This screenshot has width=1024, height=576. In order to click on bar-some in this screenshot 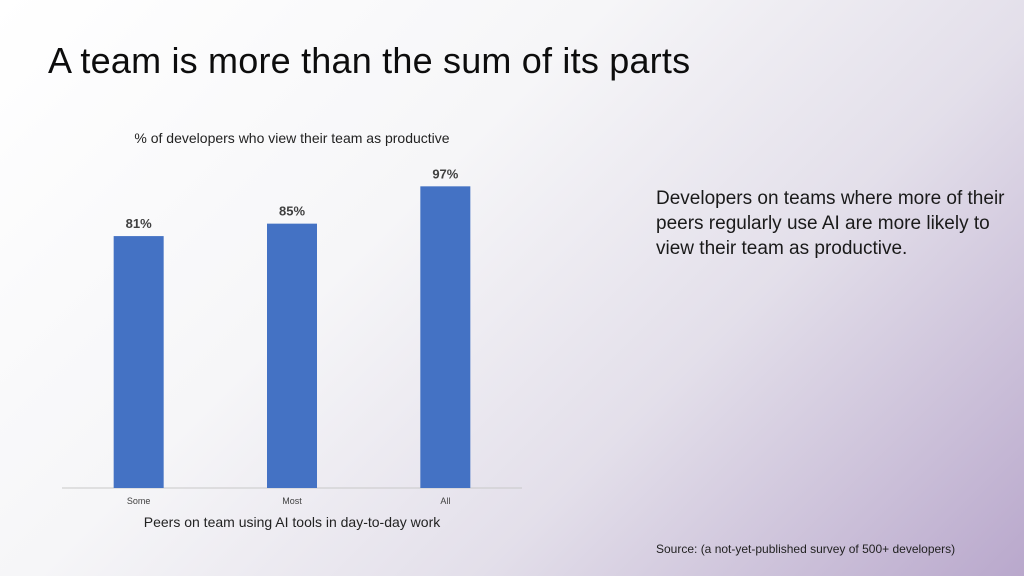, I will do `click(138, 362)`.